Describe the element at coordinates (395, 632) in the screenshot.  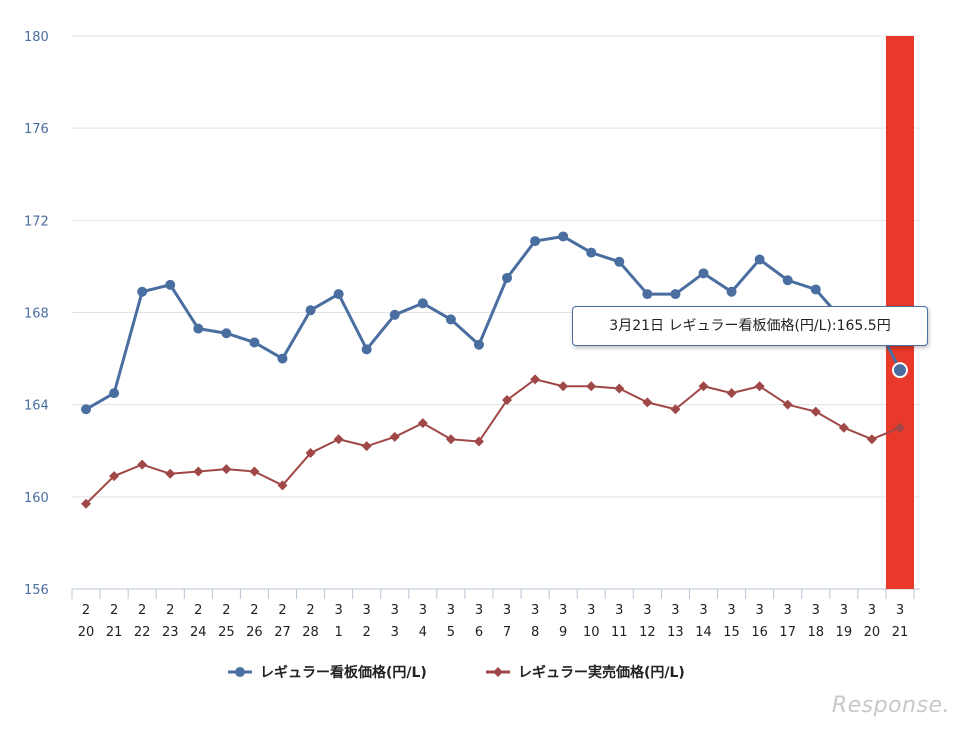
I see `x-tick-label-day: 3` at that location.